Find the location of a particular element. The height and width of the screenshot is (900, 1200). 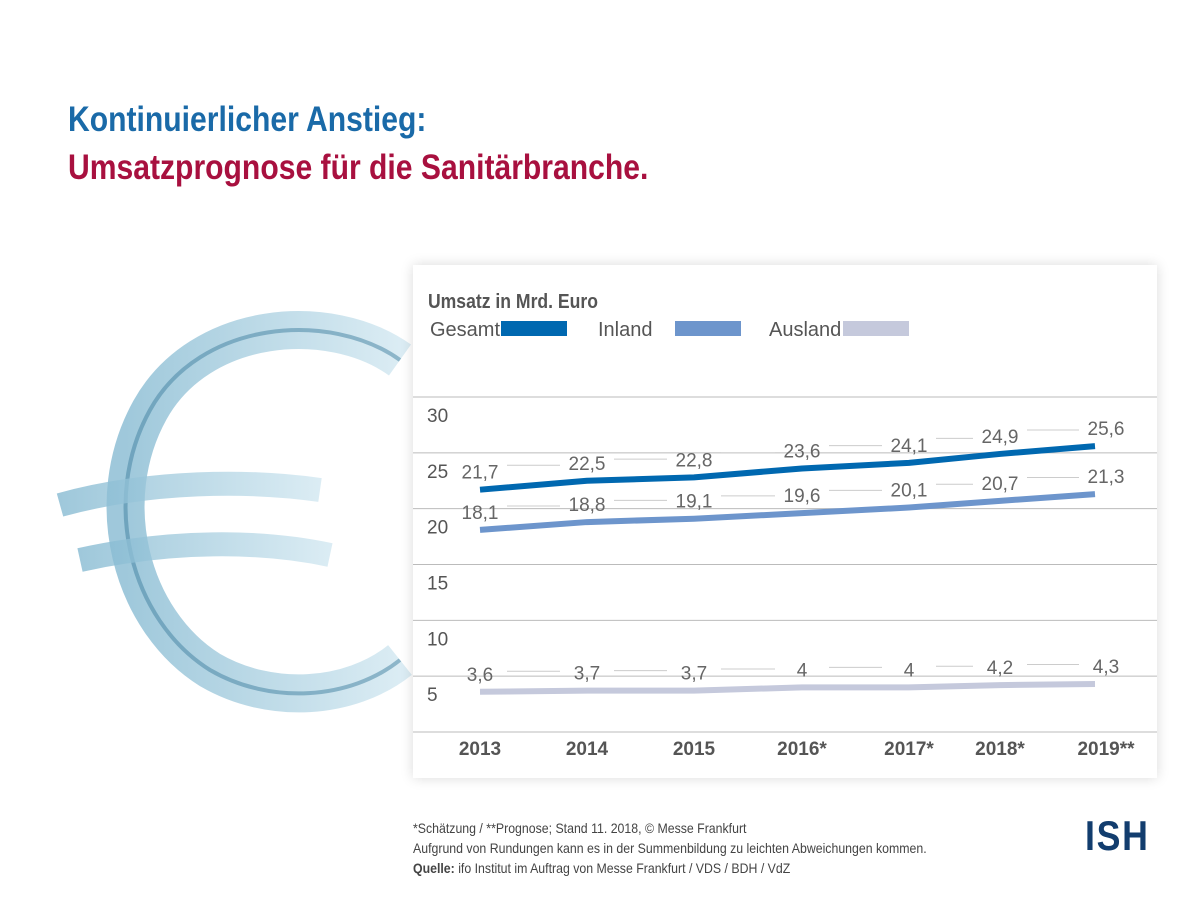

data-label: 21,7 is located at coordinates (480, 473).